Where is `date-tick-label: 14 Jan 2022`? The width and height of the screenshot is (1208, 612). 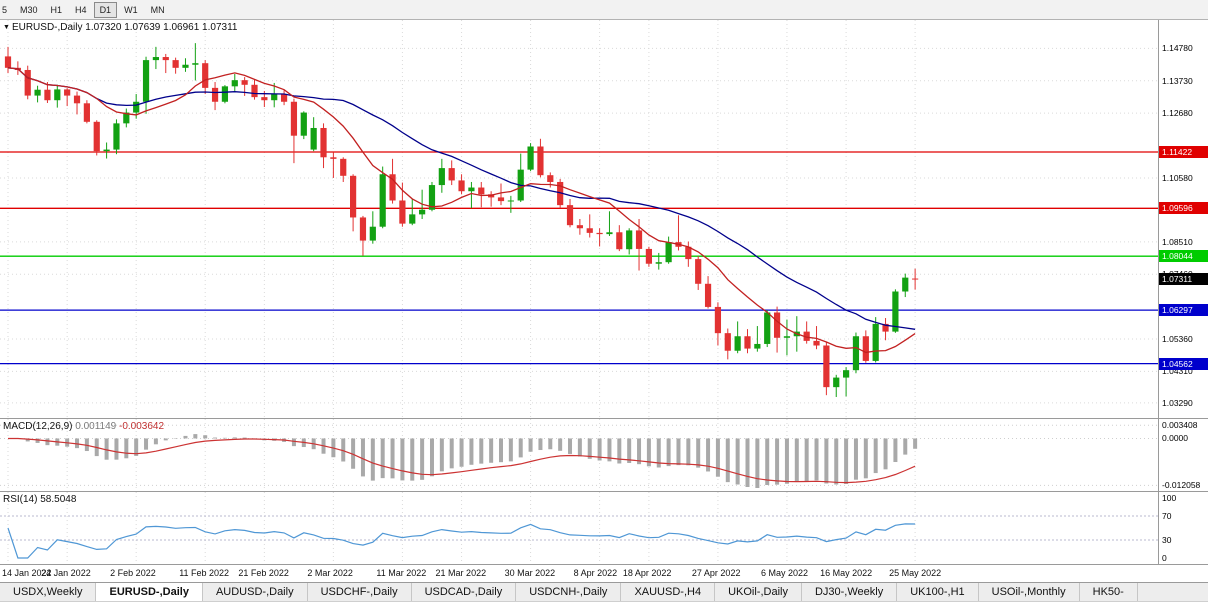
date-tick-label: 14 Jan 2022 is located at coordinates (27, 573).